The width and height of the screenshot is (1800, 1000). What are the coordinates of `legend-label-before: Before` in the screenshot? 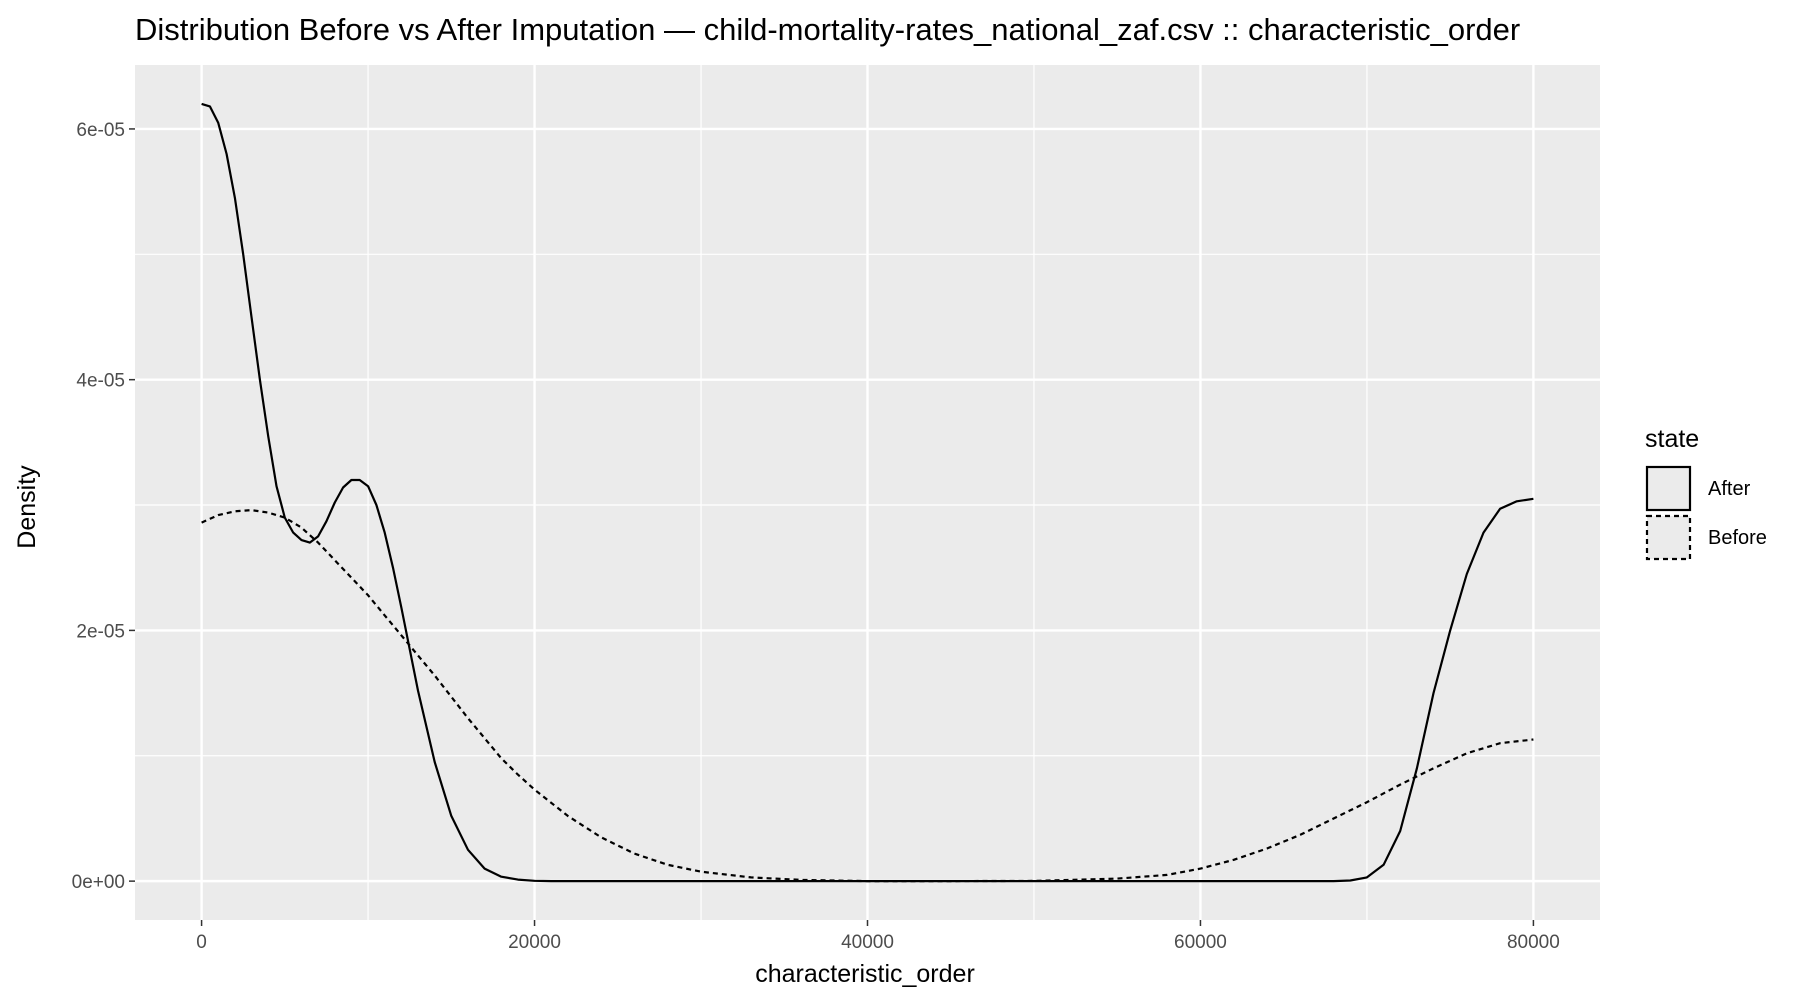 It's located at (1737, 538).